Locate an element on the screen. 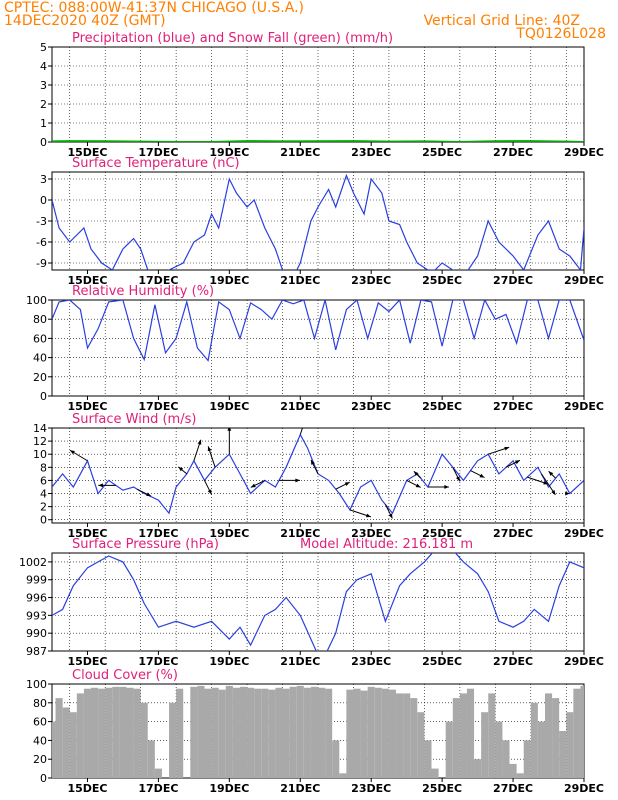 Image resolution: width=618 pixels, height=800 pixels. y-tick-label: 6 is located at coordinates (43, 480).